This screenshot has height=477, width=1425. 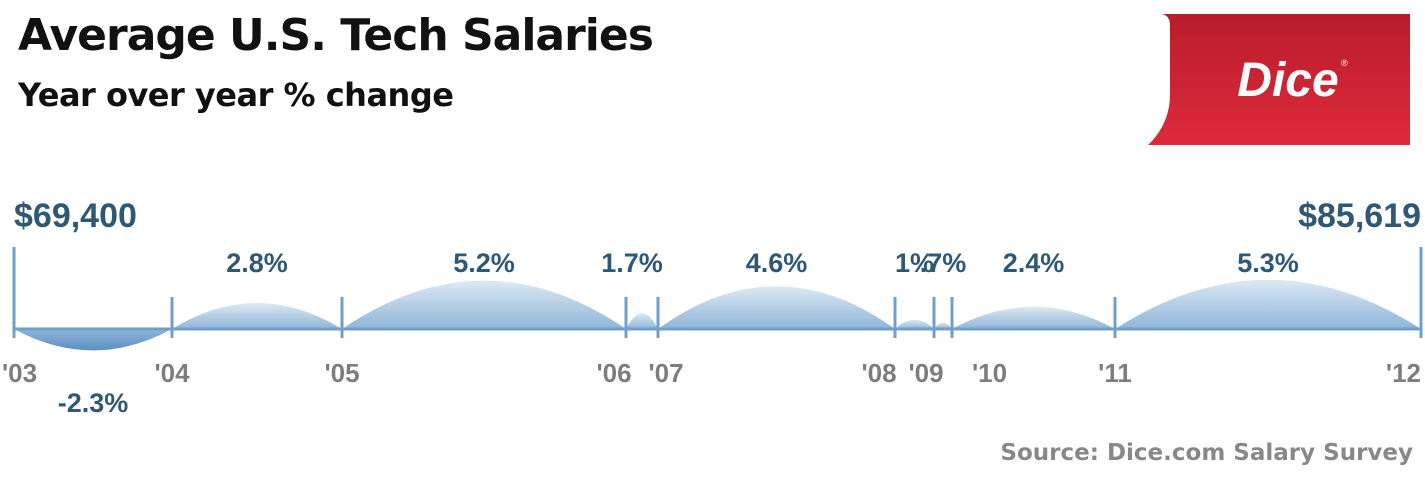 What do you see at coordinates (1287, 80) in the screenshot?
I see `logo-wordmark: Dice` at bounding box center [1287, 80].